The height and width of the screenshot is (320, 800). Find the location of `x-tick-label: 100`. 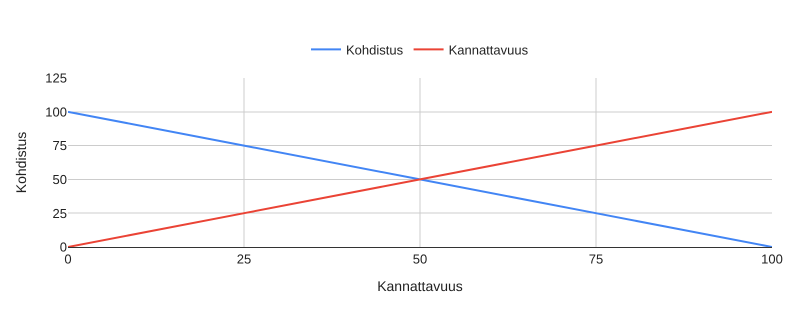

x-tick-label: 100 is located at coordinates (772, 259).